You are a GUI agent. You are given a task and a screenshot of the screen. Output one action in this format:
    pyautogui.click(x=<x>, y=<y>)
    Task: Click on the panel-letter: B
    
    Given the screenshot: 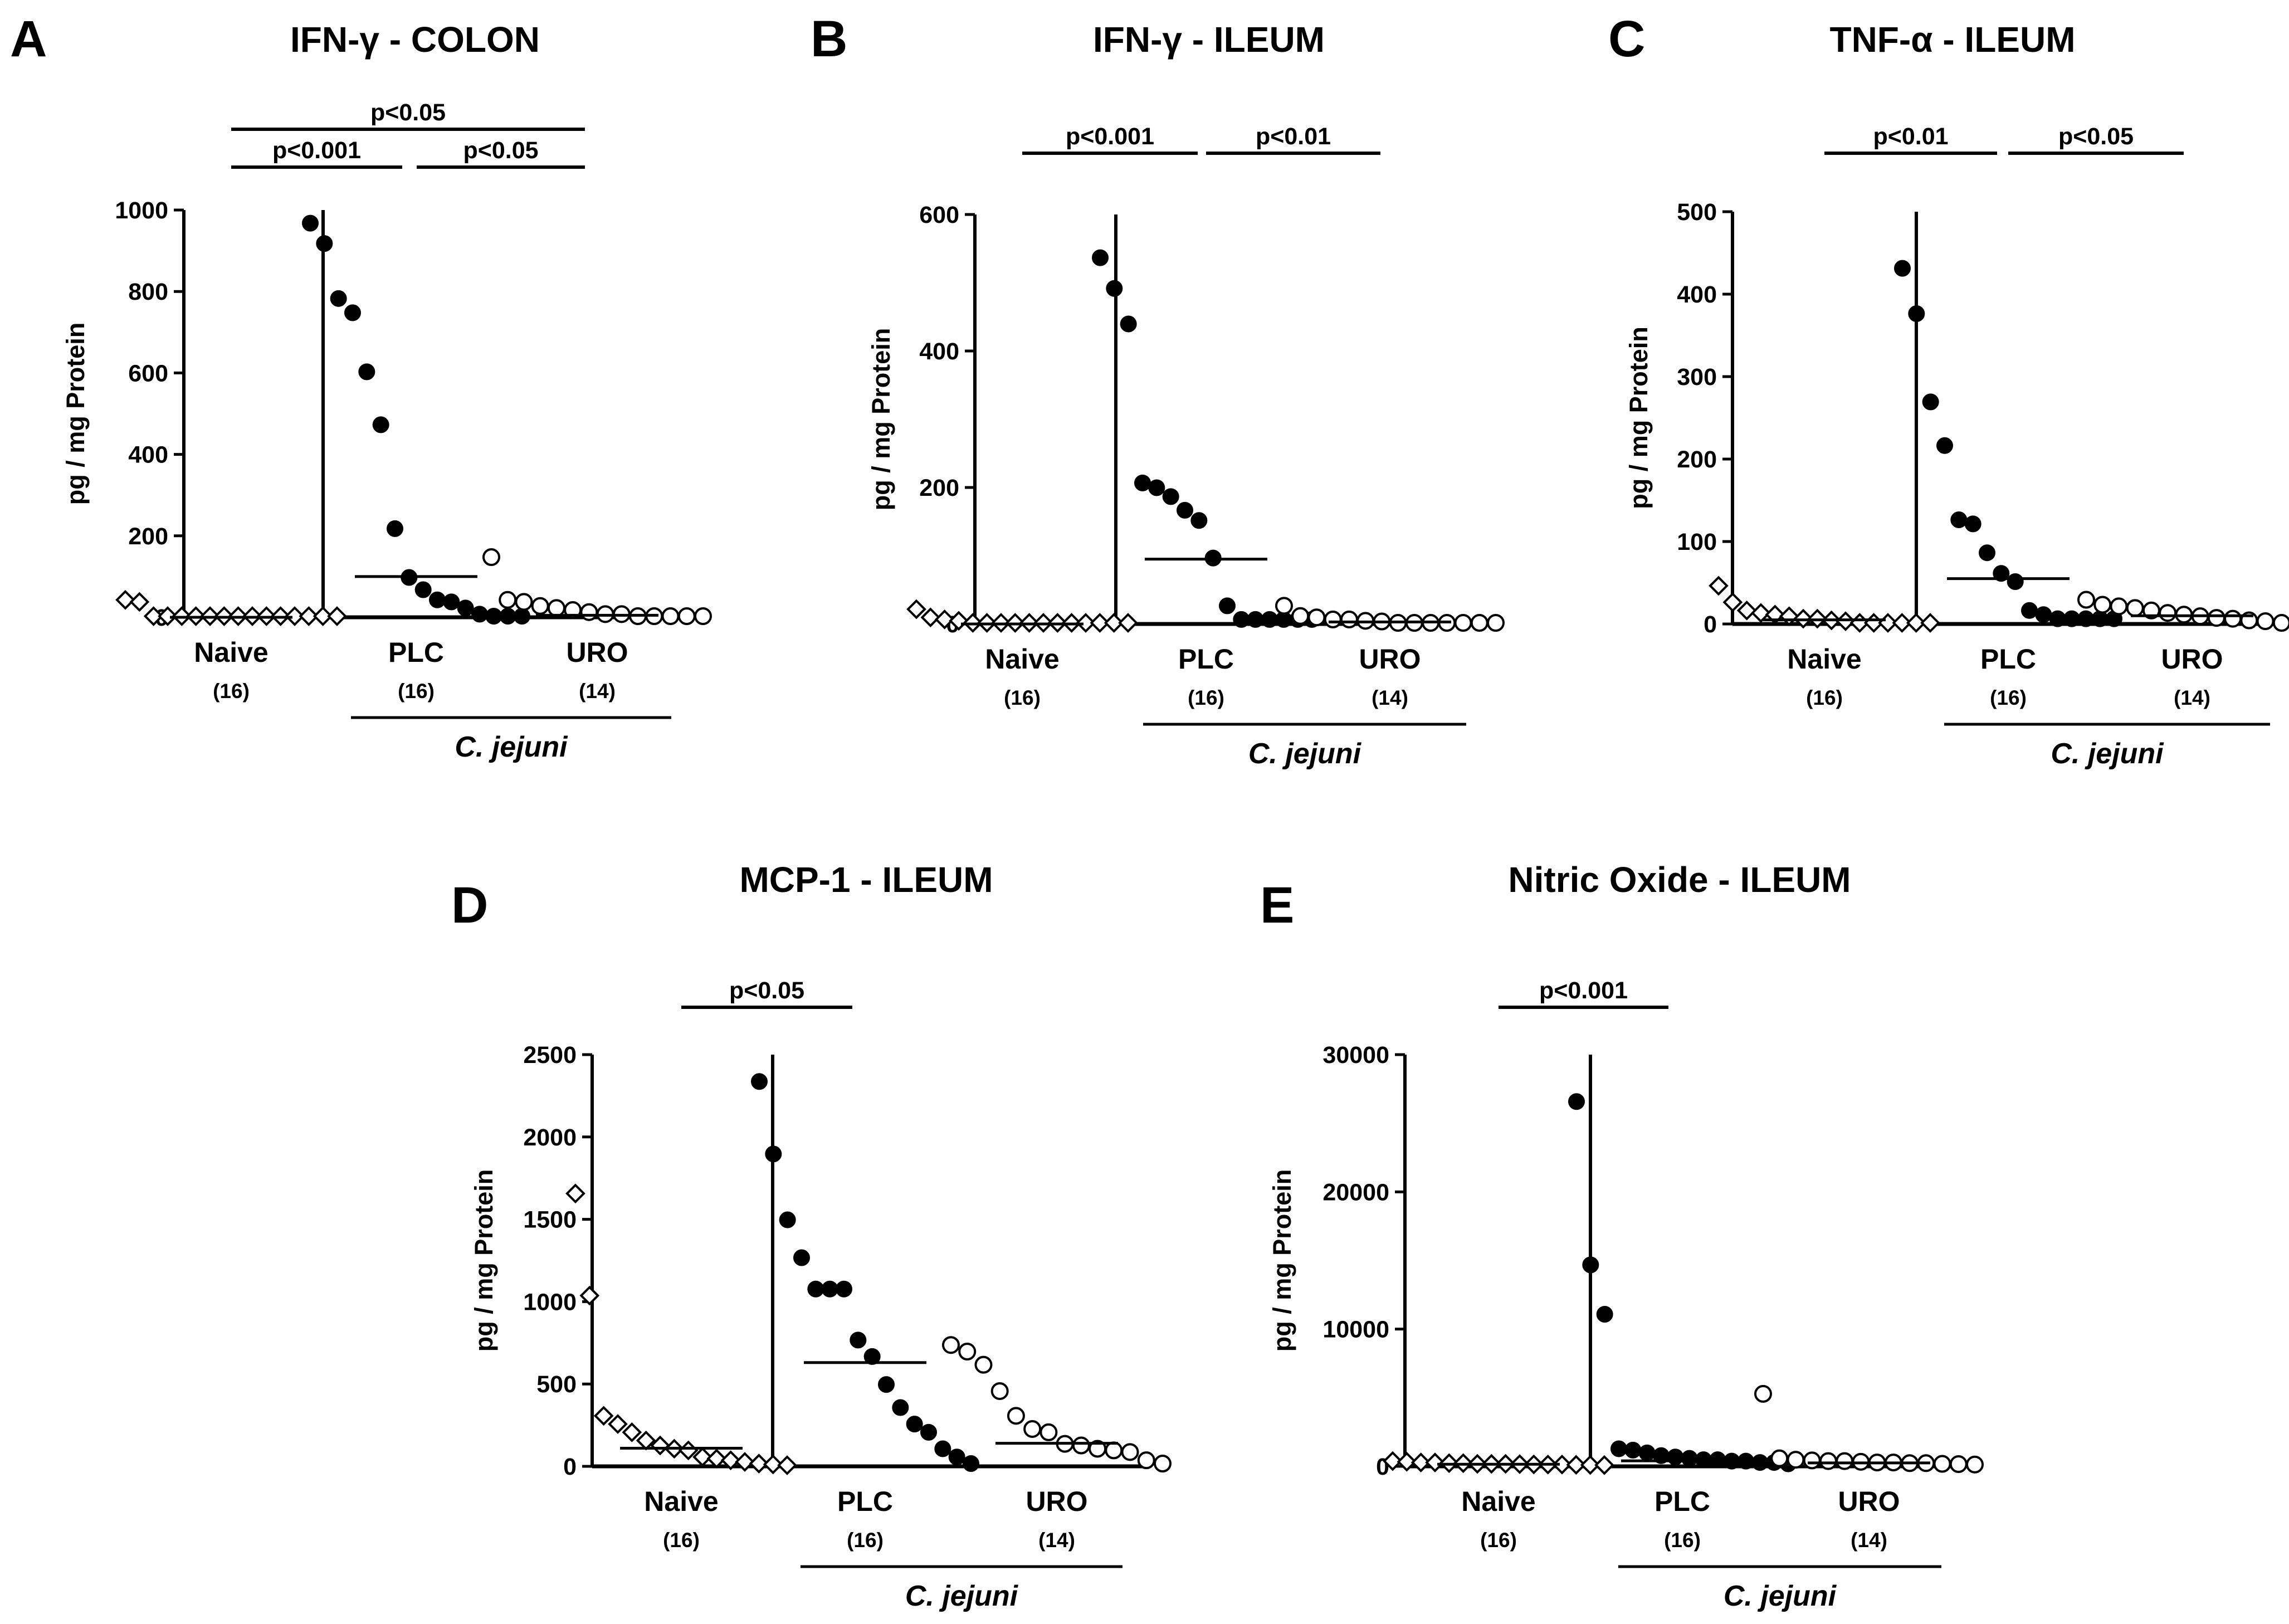 What is the action you would take?
    pyautogui.click(x=829, y=39)
    